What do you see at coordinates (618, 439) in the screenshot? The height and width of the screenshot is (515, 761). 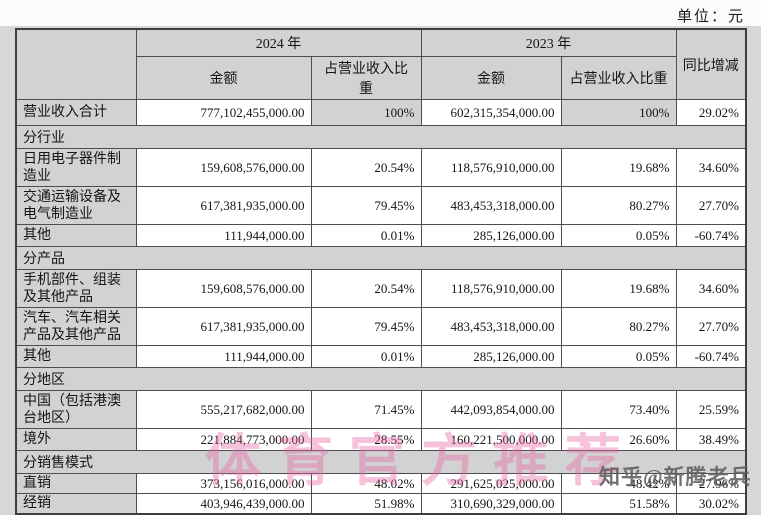 I see `ratio-2023-cell: 26.60%` at bounding box center [618, 439].